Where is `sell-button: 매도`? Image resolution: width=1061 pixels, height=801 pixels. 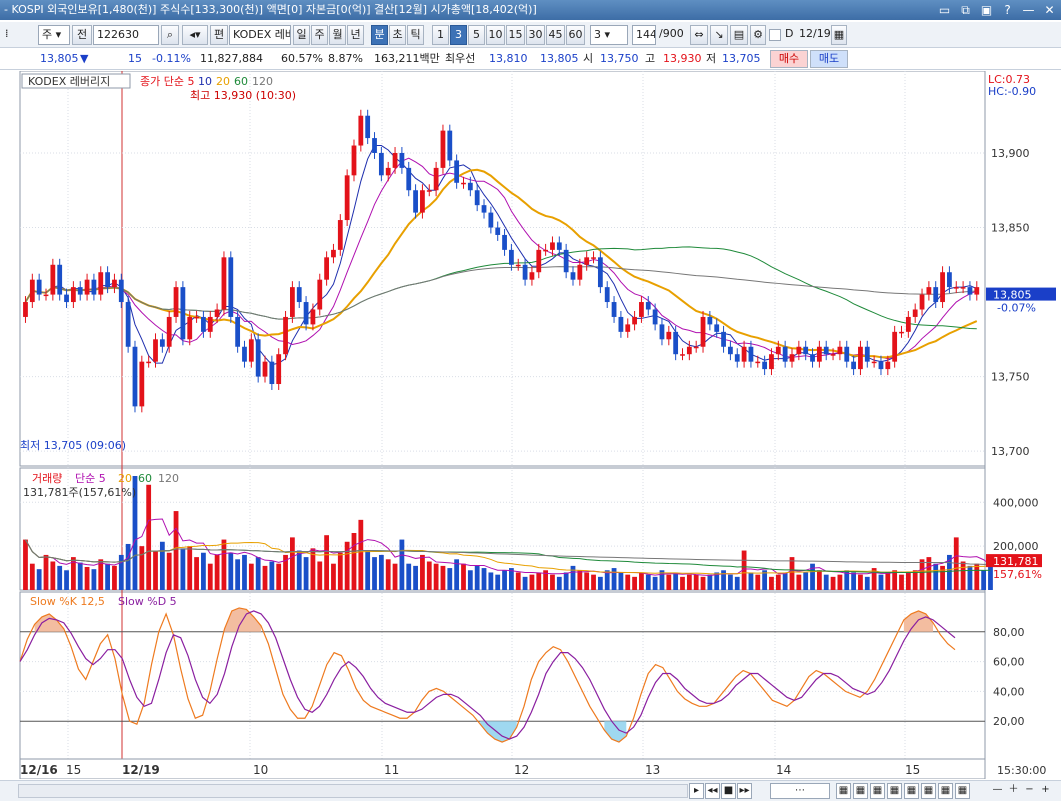 sell-button: 매도 is located at coordinates (829, 59).